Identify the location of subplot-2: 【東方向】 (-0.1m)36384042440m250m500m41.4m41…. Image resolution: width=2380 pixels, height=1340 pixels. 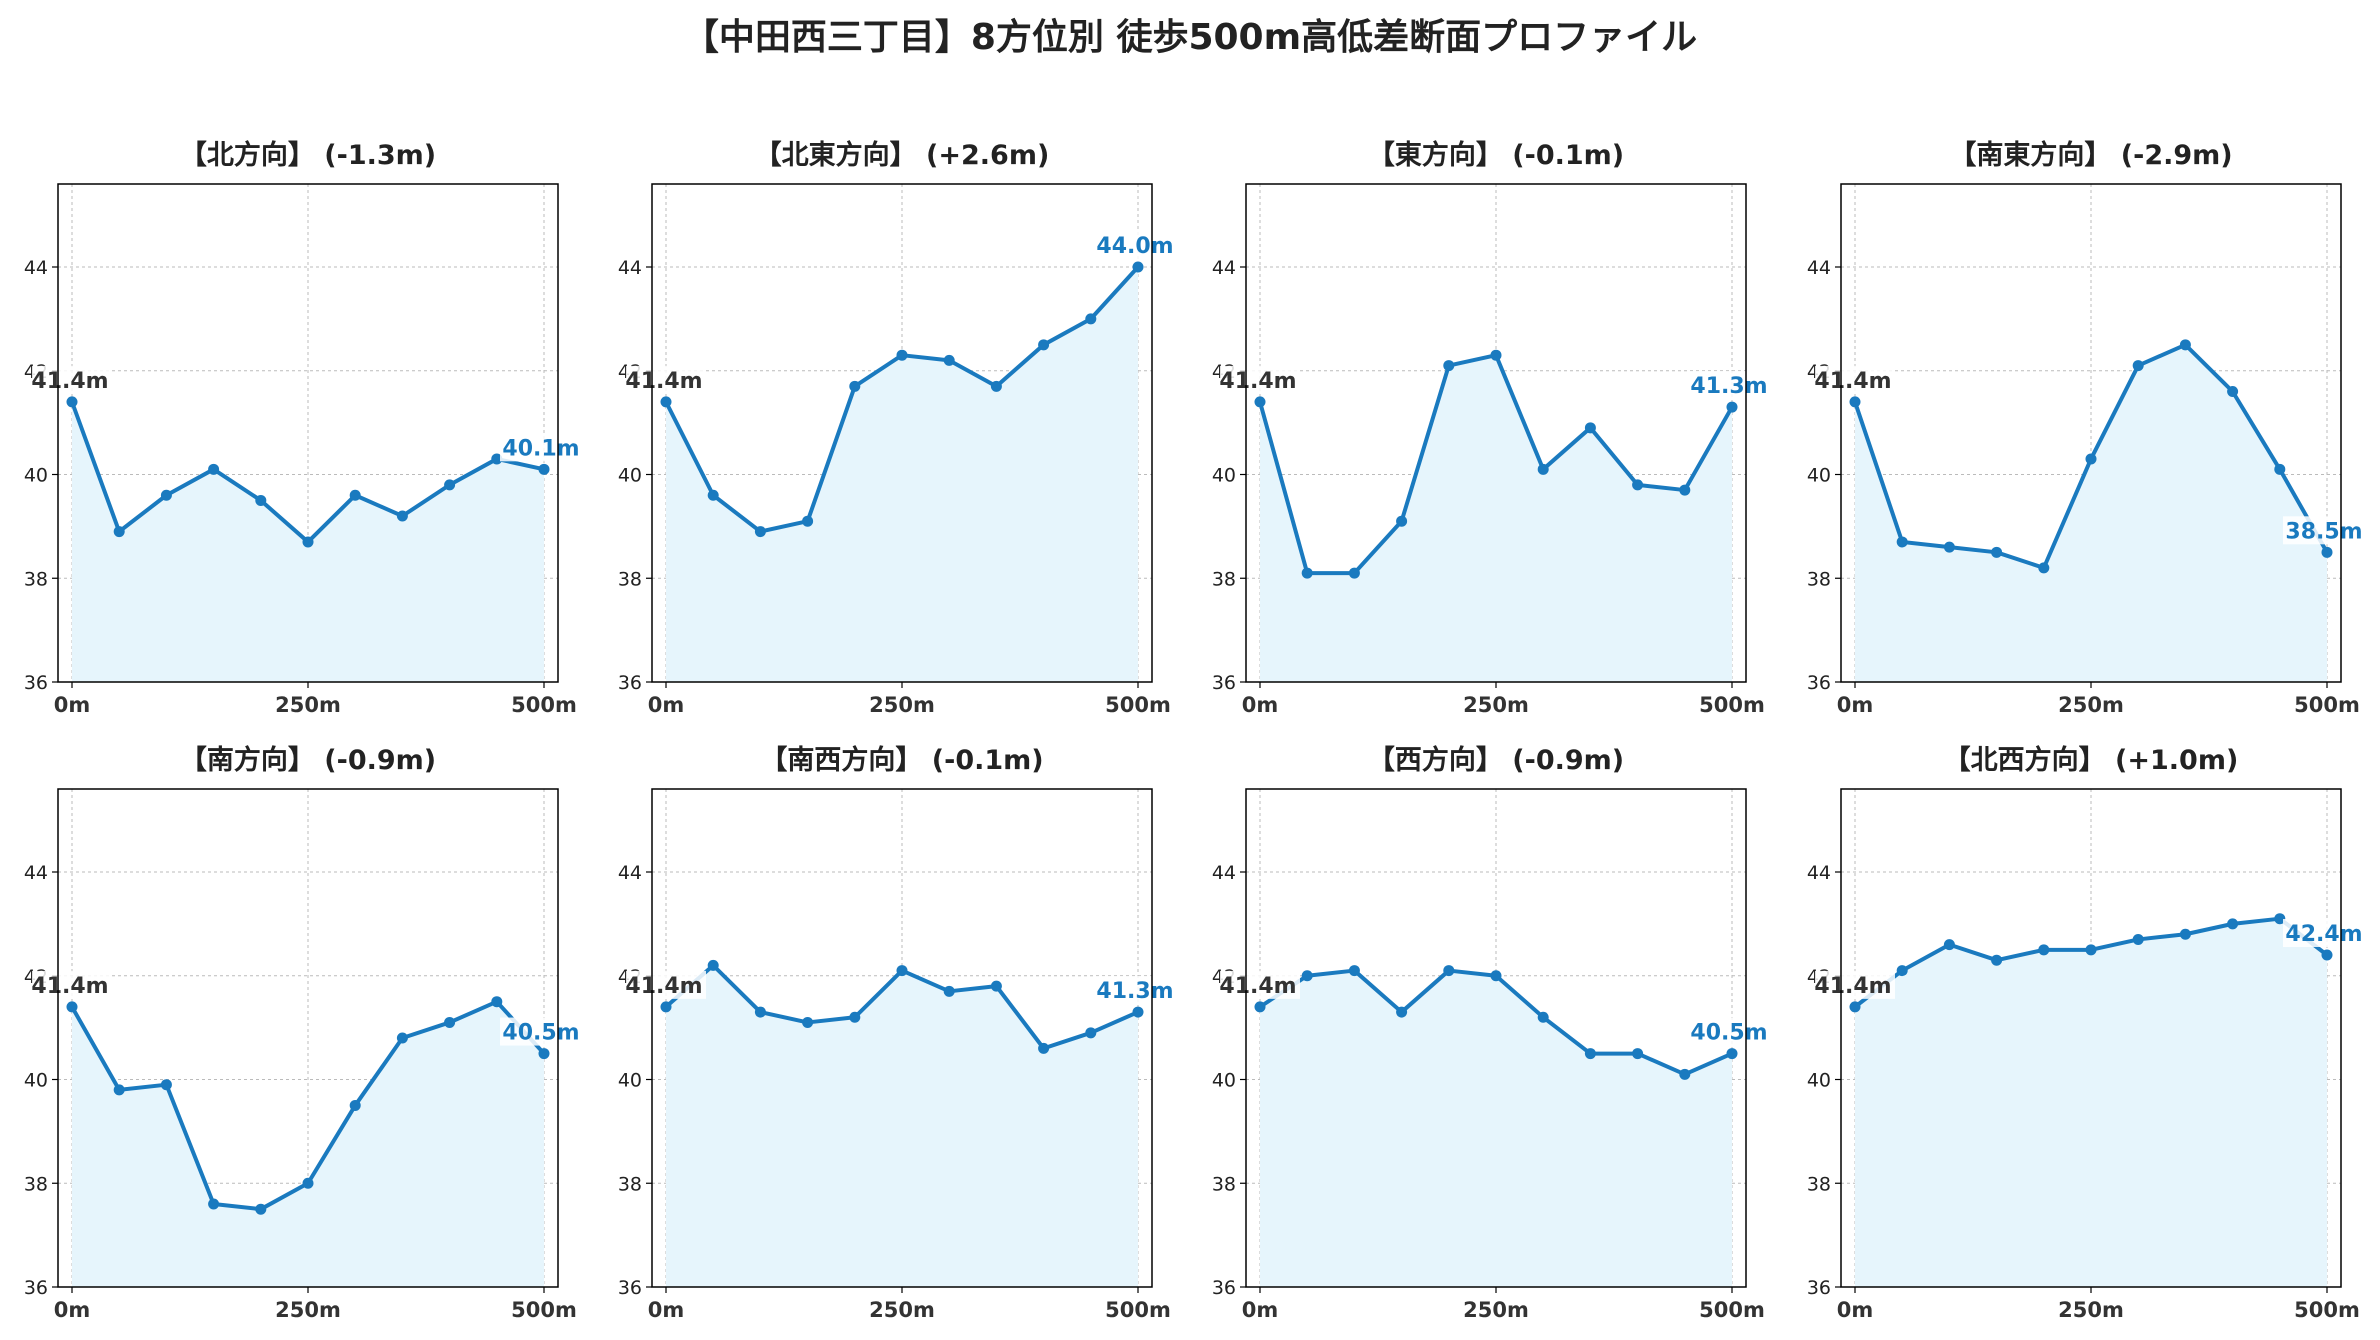
(1491, 428).